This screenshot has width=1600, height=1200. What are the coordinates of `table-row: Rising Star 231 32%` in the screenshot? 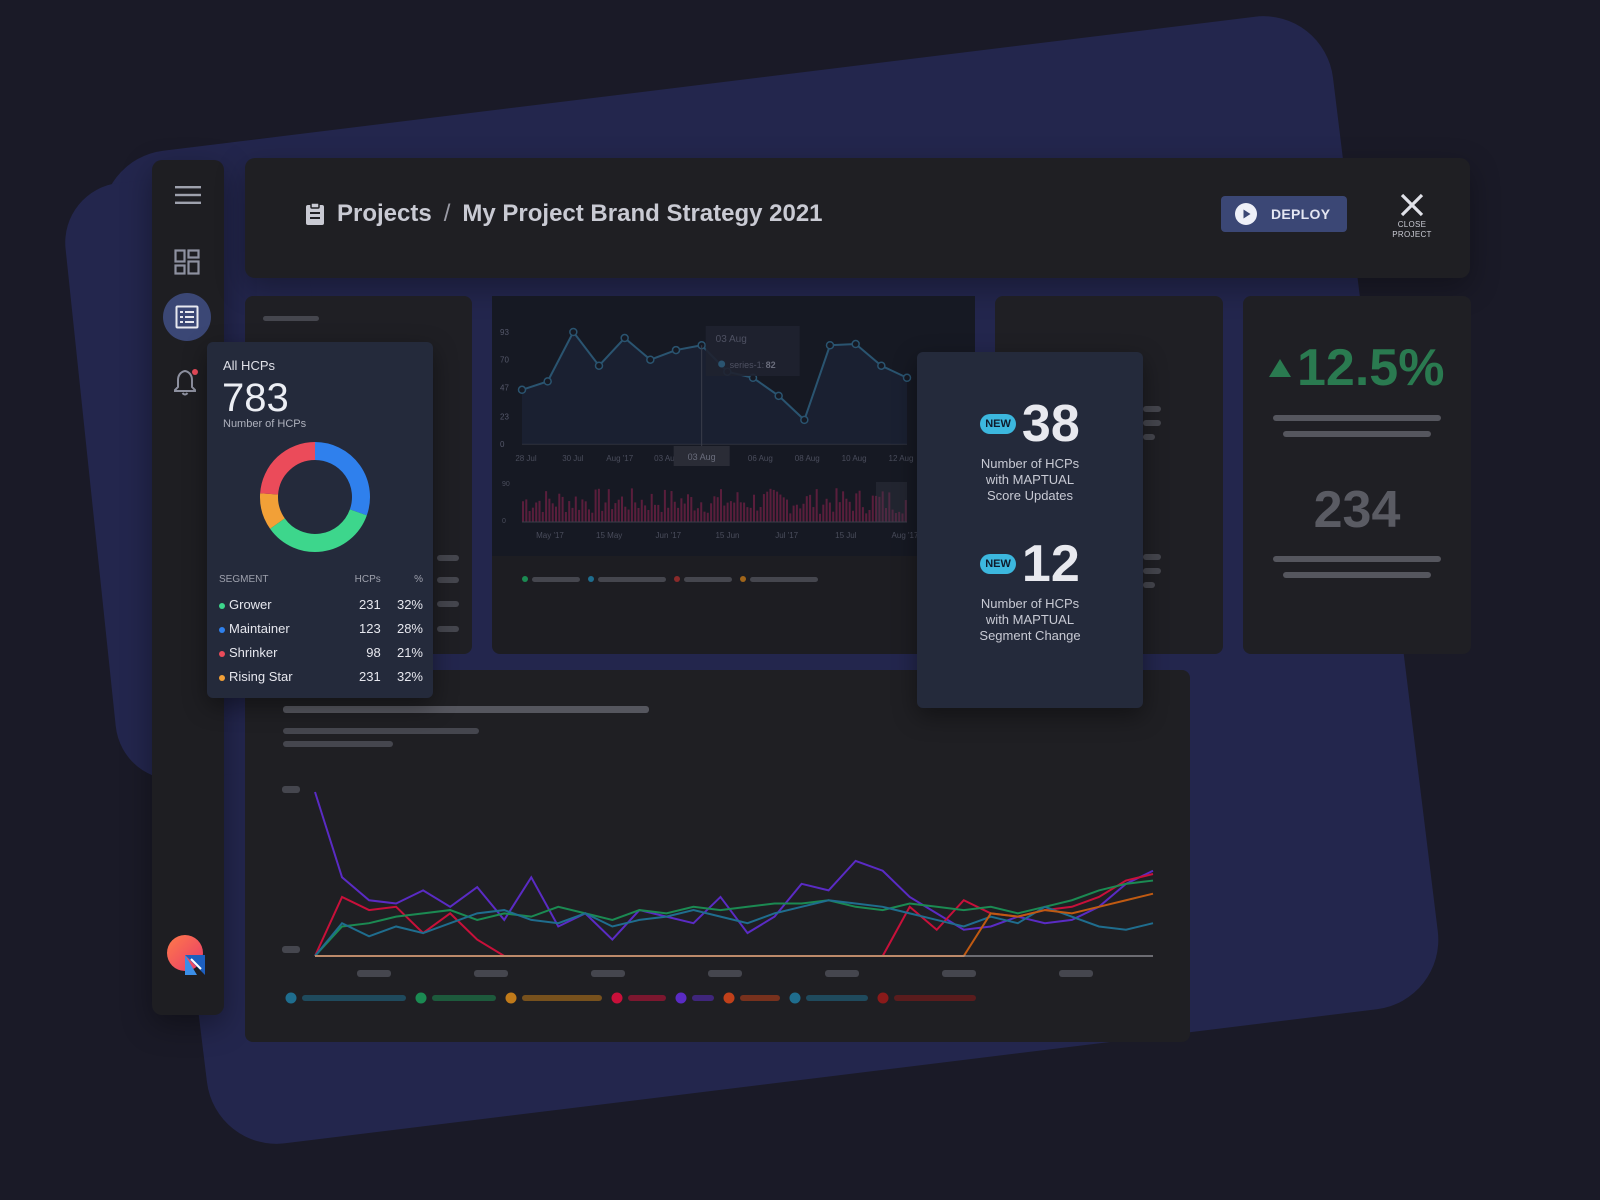 It's located at (321, 677).